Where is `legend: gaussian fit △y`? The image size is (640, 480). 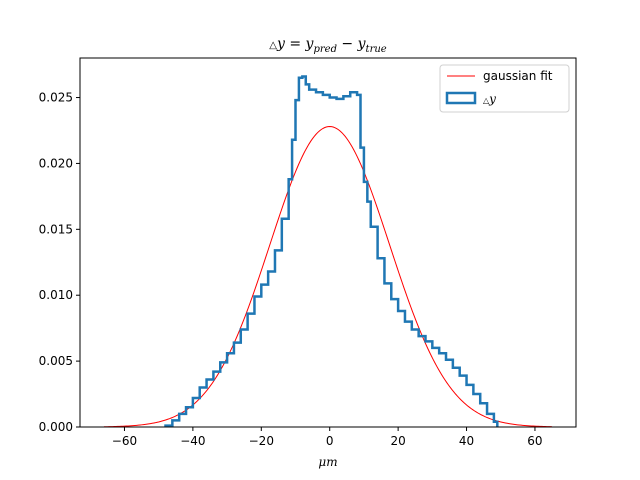 legend: gaussian fit △y is located at coordinates (504, 88).